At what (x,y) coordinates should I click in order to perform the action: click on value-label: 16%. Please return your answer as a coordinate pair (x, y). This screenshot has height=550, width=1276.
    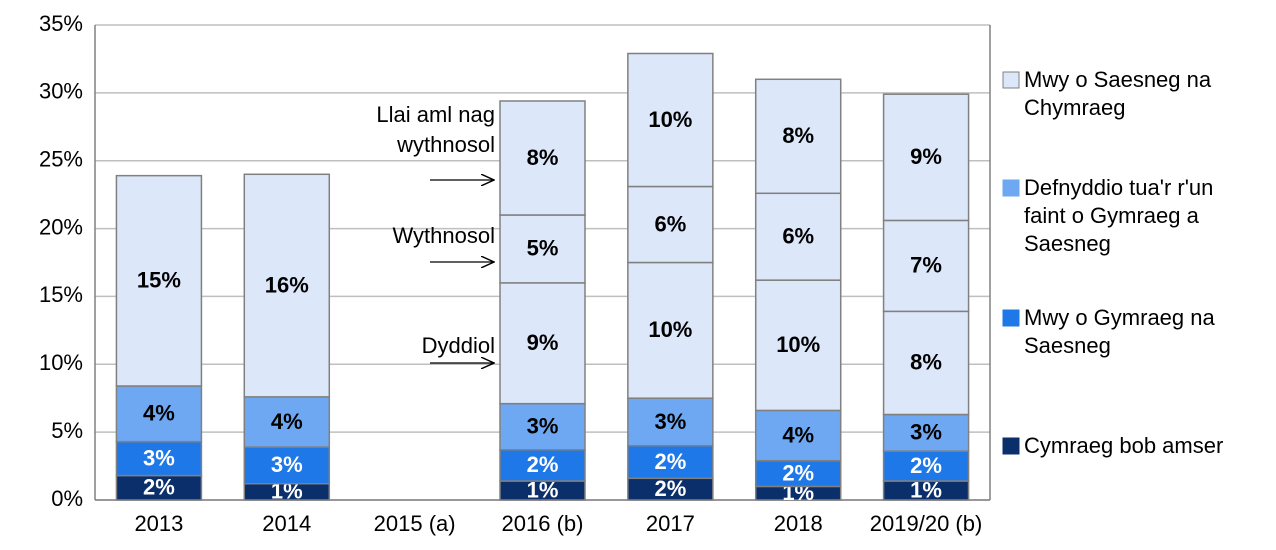
    Looking at the image, I should click on (287, 284).